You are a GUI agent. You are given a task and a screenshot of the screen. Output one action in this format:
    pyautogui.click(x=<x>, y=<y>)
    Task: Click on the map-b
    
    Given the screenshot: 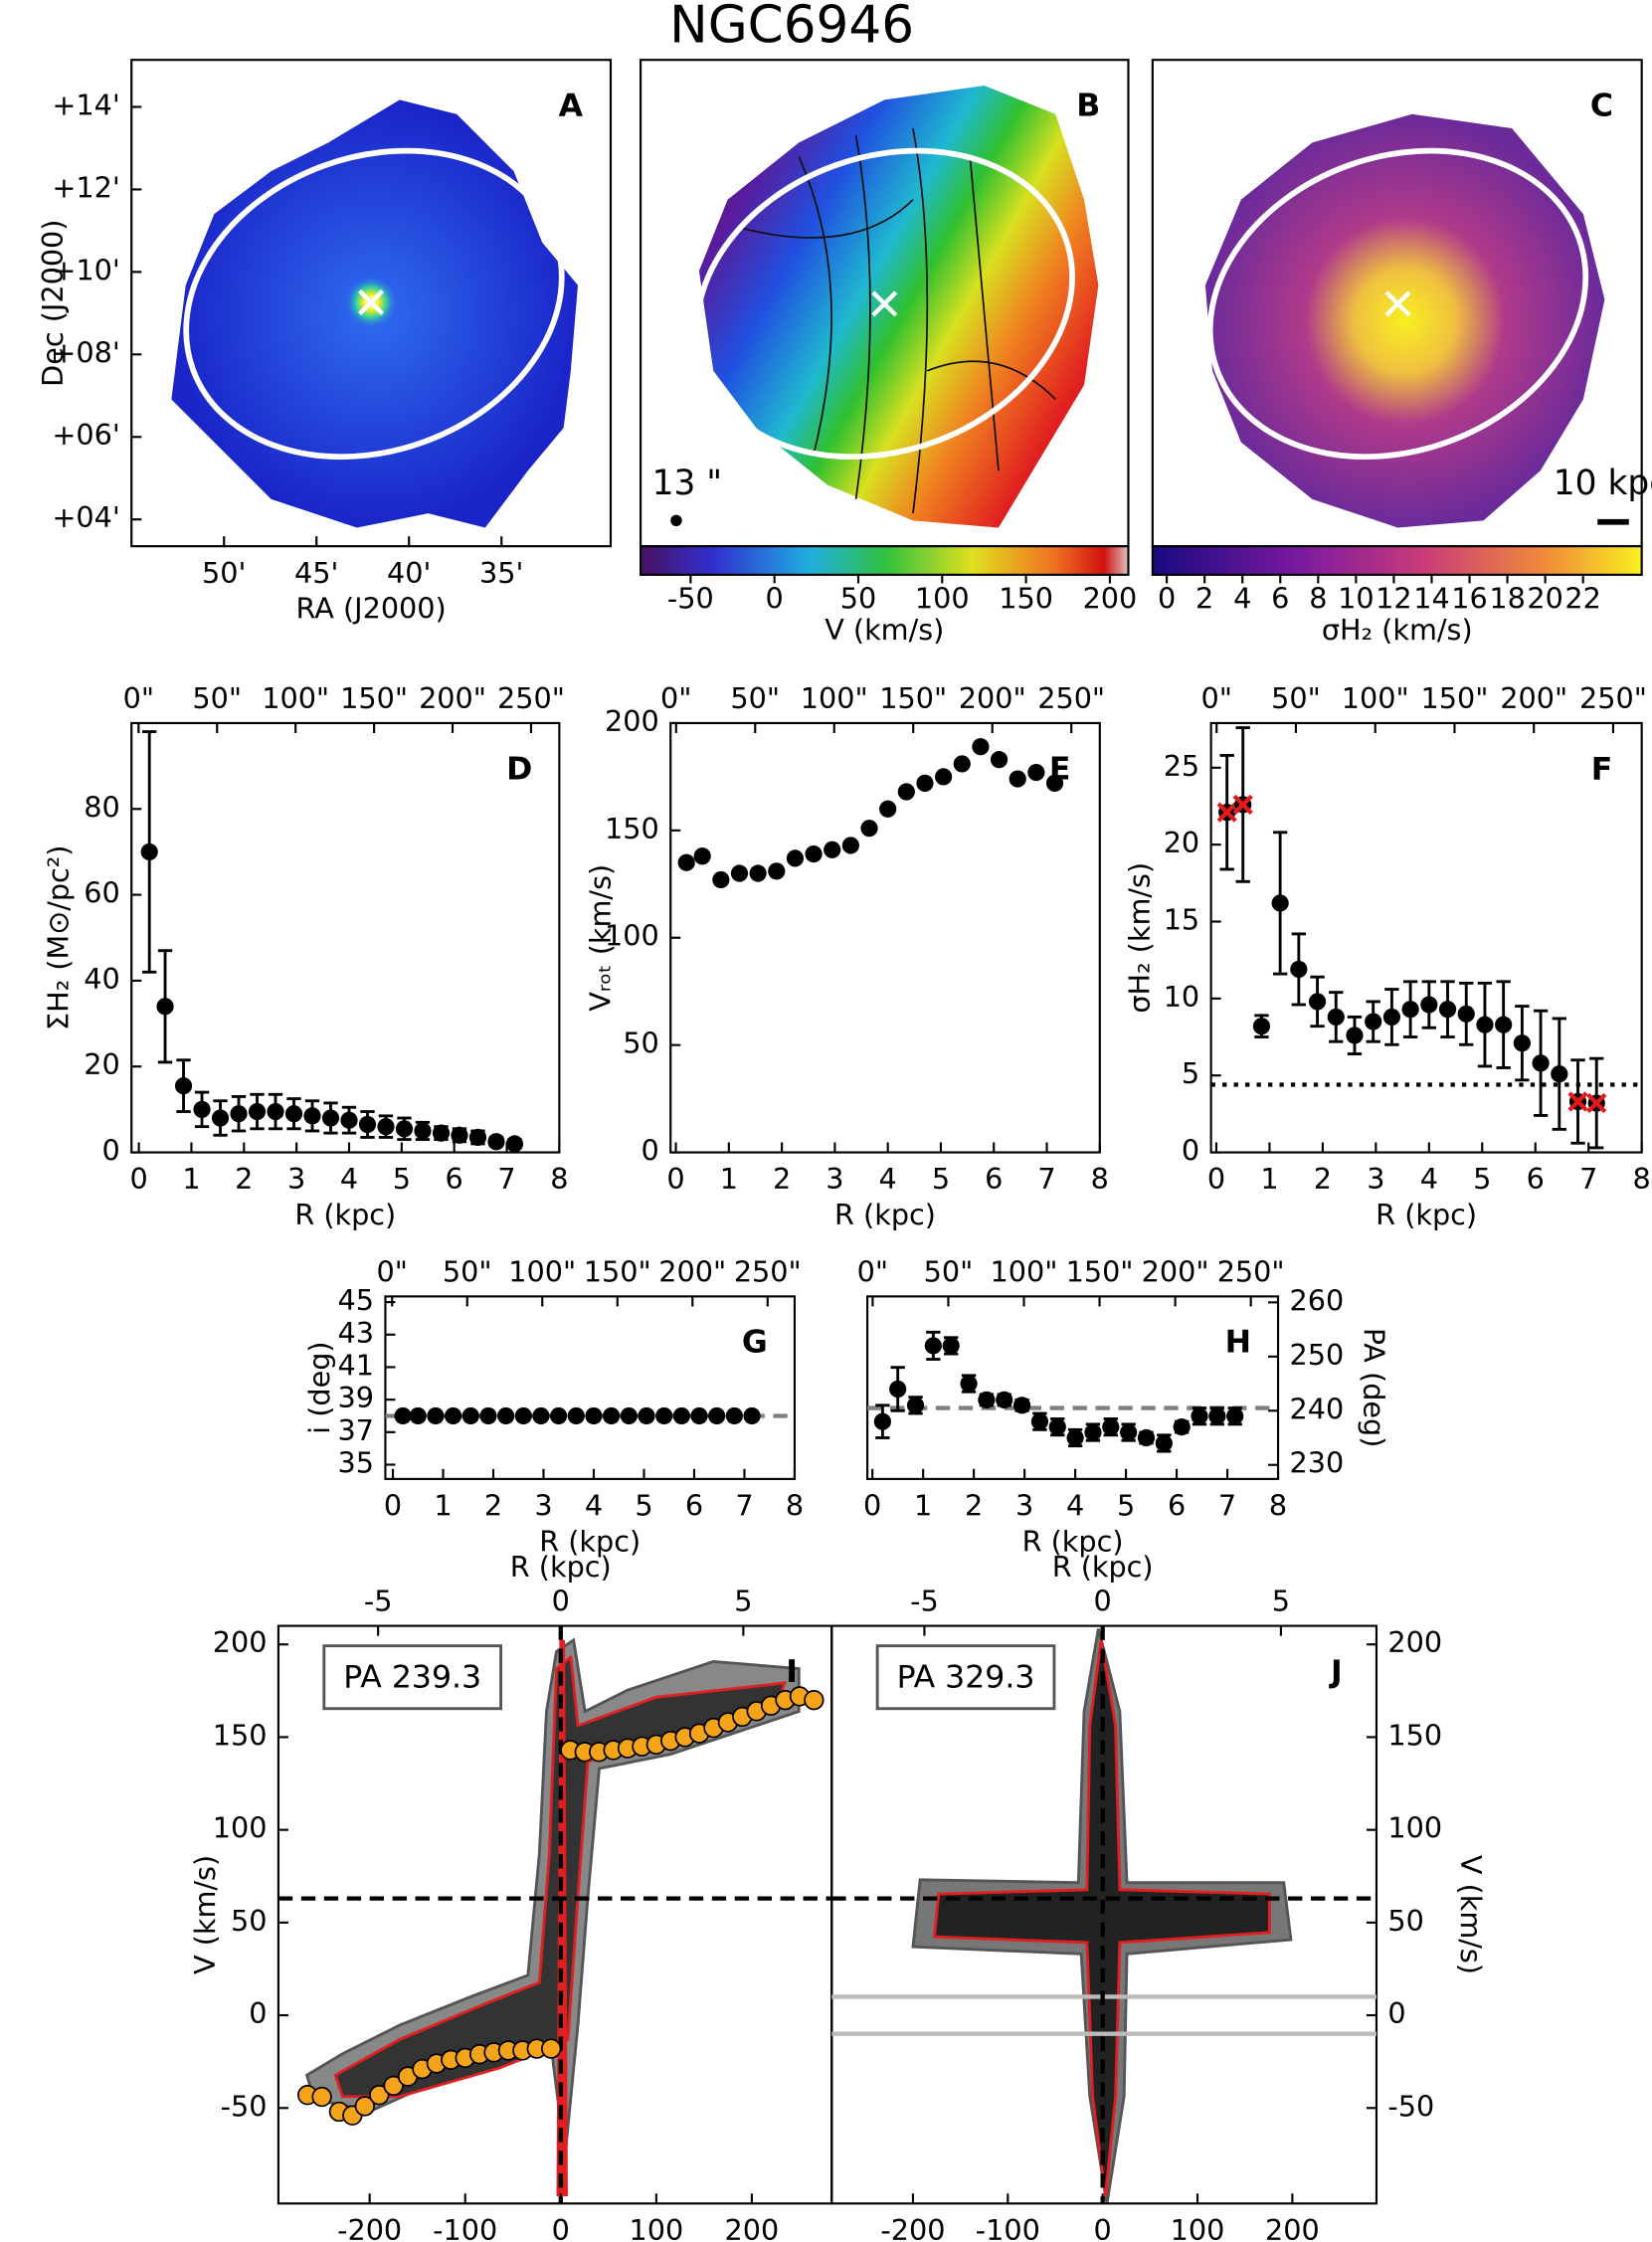 What is the action you would take?
    pyautogui.click(x=898, y=307)
    